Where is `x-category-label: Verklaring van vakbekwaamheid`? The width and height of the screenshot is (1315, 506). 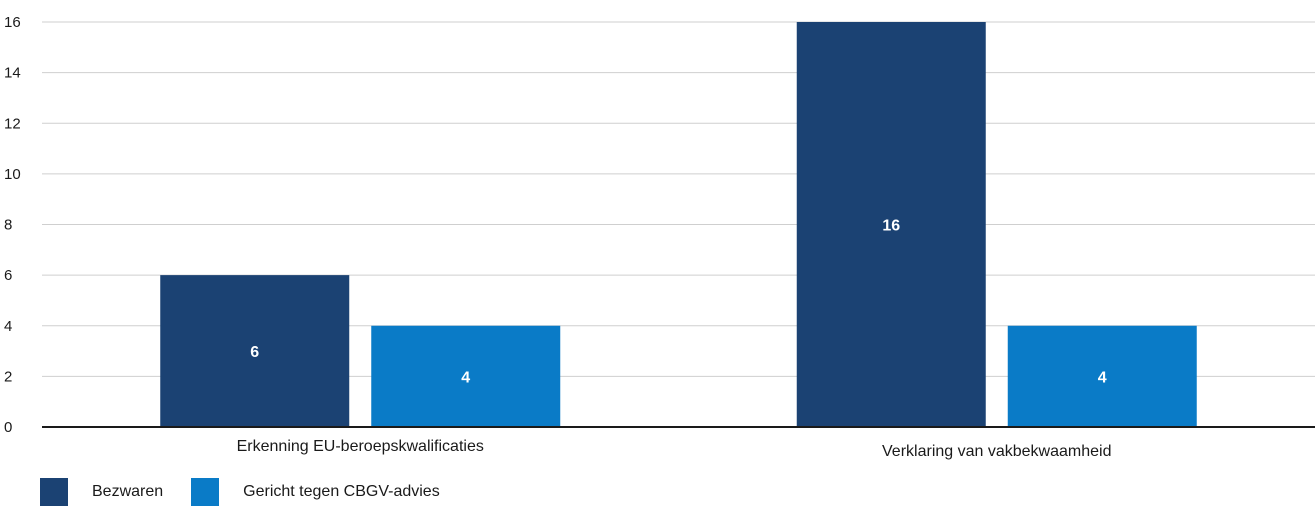 x-category-label: Verklaring van vakbekwaamheid is located at coordinates (996, 451).